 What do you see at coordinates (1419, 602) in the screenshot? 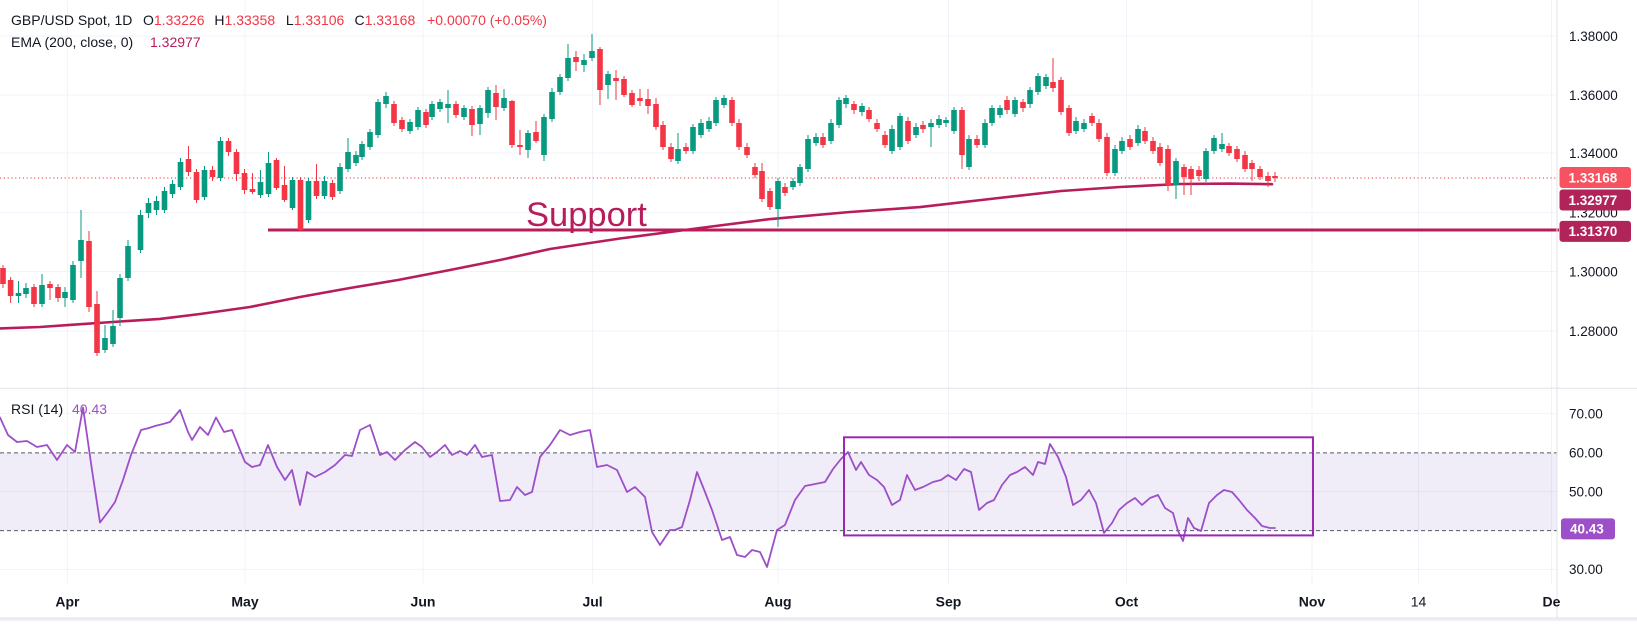
I see `svg-text: 14` at bounding box center [1419, 602].